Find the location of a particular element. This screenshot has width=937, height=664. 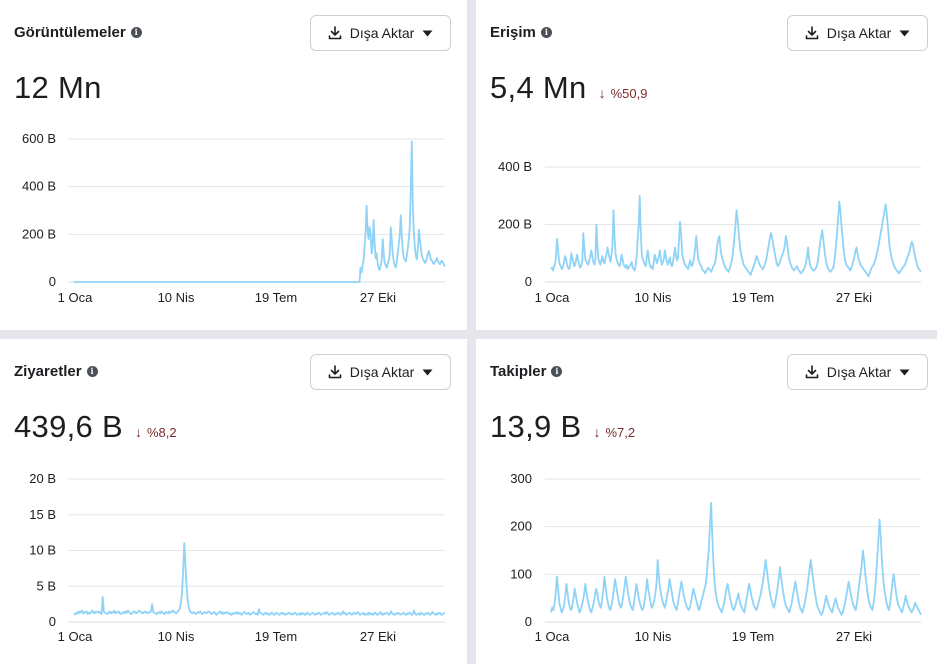

card-title-text: Ziyaretler is located at coordinates (48, 371).